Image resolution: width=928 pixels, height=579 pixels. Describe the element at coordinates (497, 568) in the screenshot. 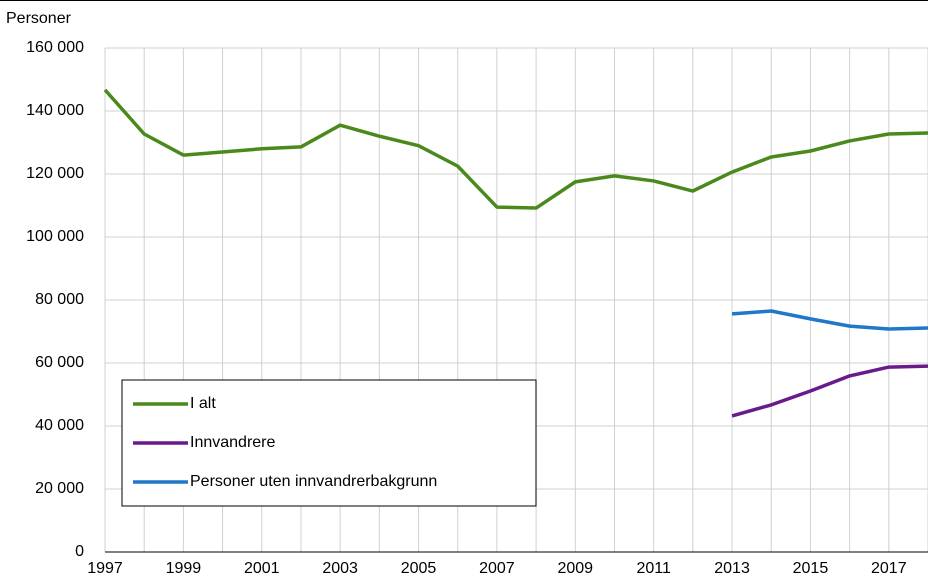

I see `x-tick-label: 2007` at that location.